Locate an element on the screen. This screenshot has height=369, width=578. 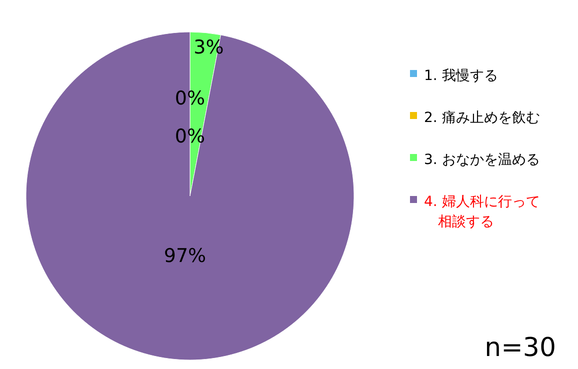
text: n=30 is located at coordinates (520, 348).